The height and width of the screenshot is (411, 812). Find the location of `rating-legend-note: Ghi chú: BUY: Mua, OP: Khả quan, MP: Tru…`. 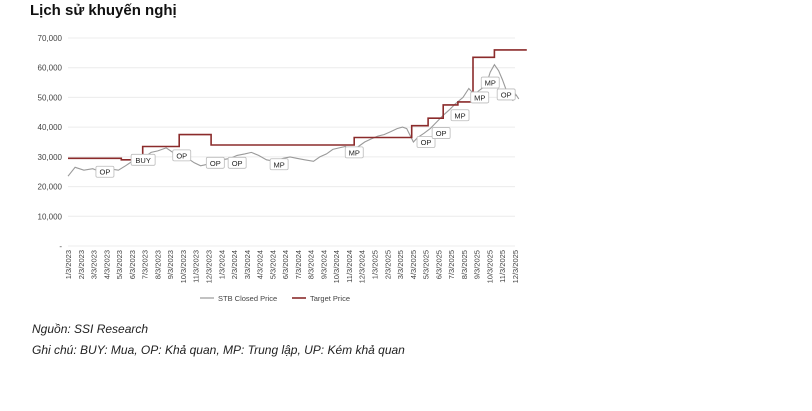

rating-legend-note: Ghi chú: BUY: Mua, OP: Khả quan, MP: Tru… is located at coordinates (218, 350).